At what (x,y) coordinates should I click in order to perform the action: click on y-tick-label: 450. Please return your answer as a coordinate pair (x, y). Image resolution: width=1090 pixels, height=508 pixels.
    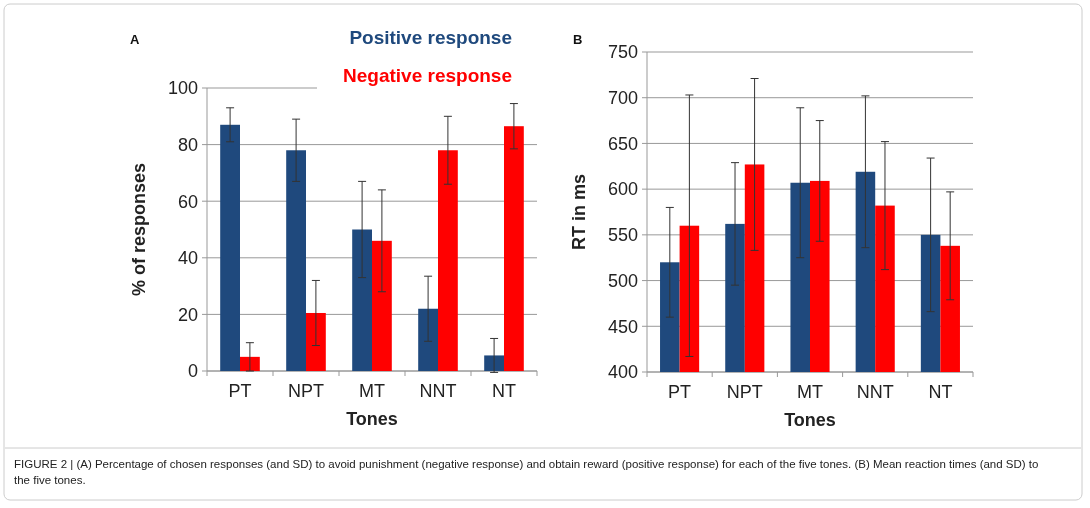
    Looking at the image, I should click on (622, 326).